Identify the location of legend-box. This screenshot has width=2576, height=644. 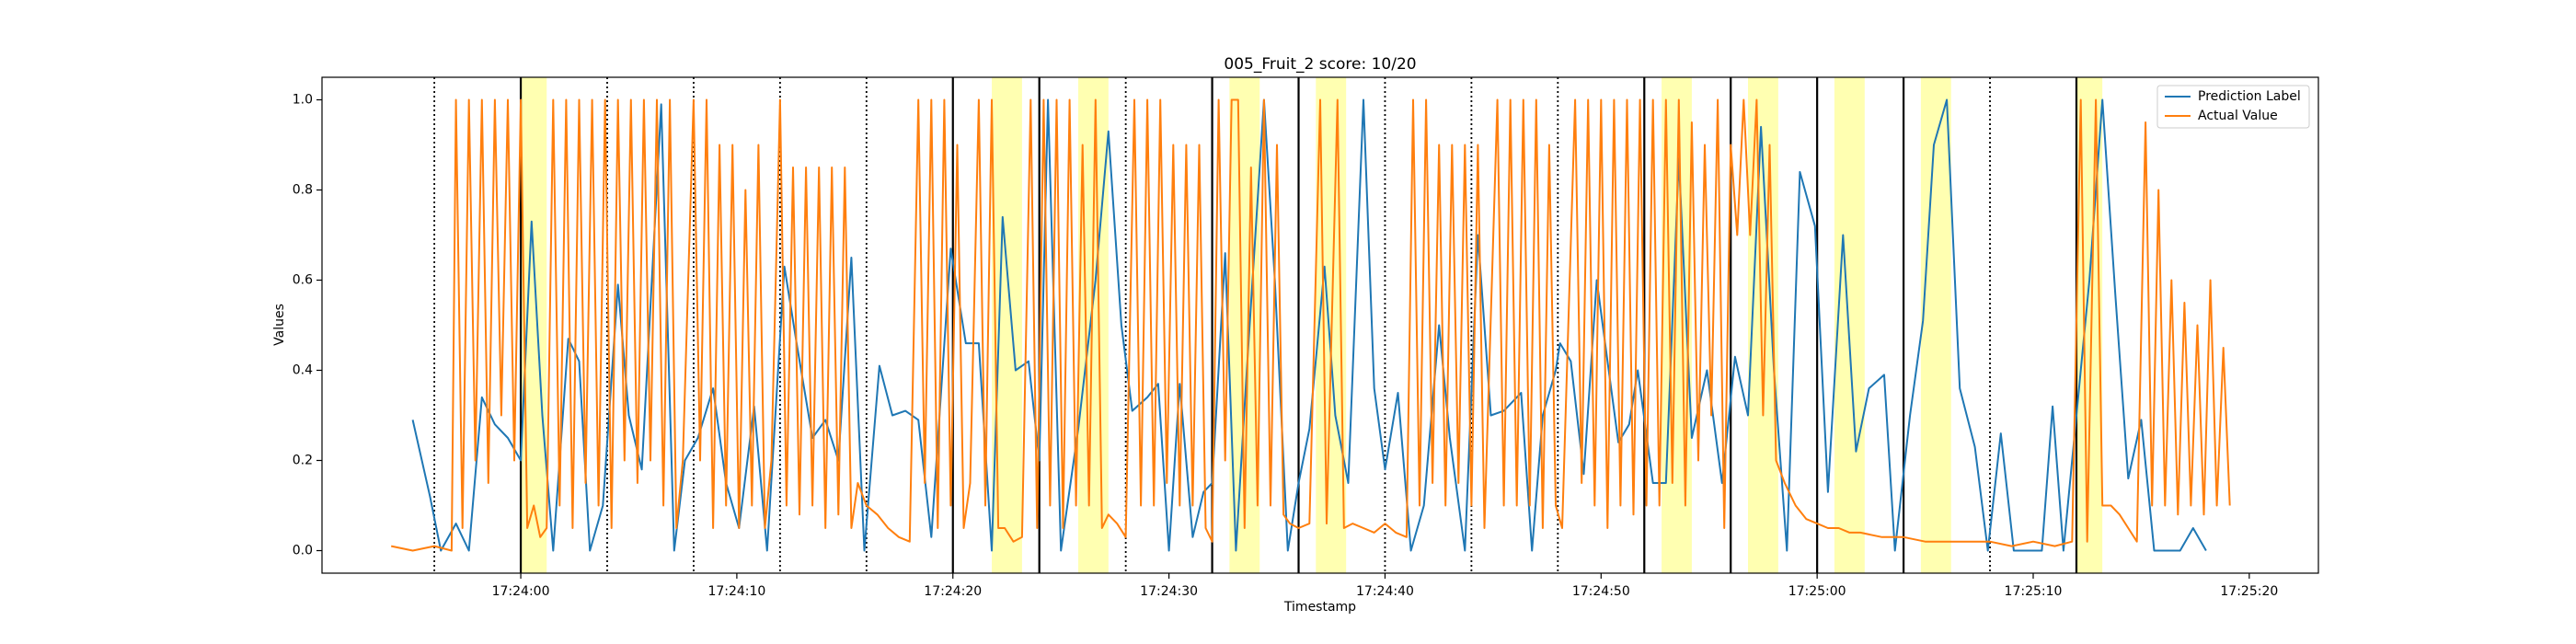
(2233, 107).